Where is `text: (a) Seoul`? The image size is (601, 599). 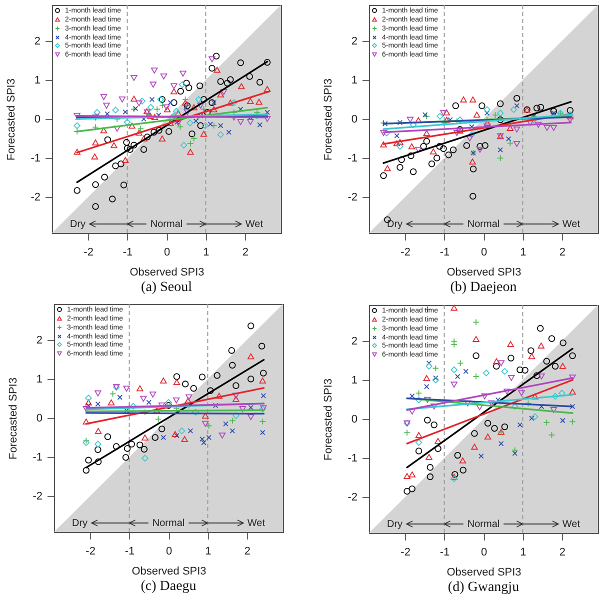 text: (a) Seoul is located at coordinates (166, 287).